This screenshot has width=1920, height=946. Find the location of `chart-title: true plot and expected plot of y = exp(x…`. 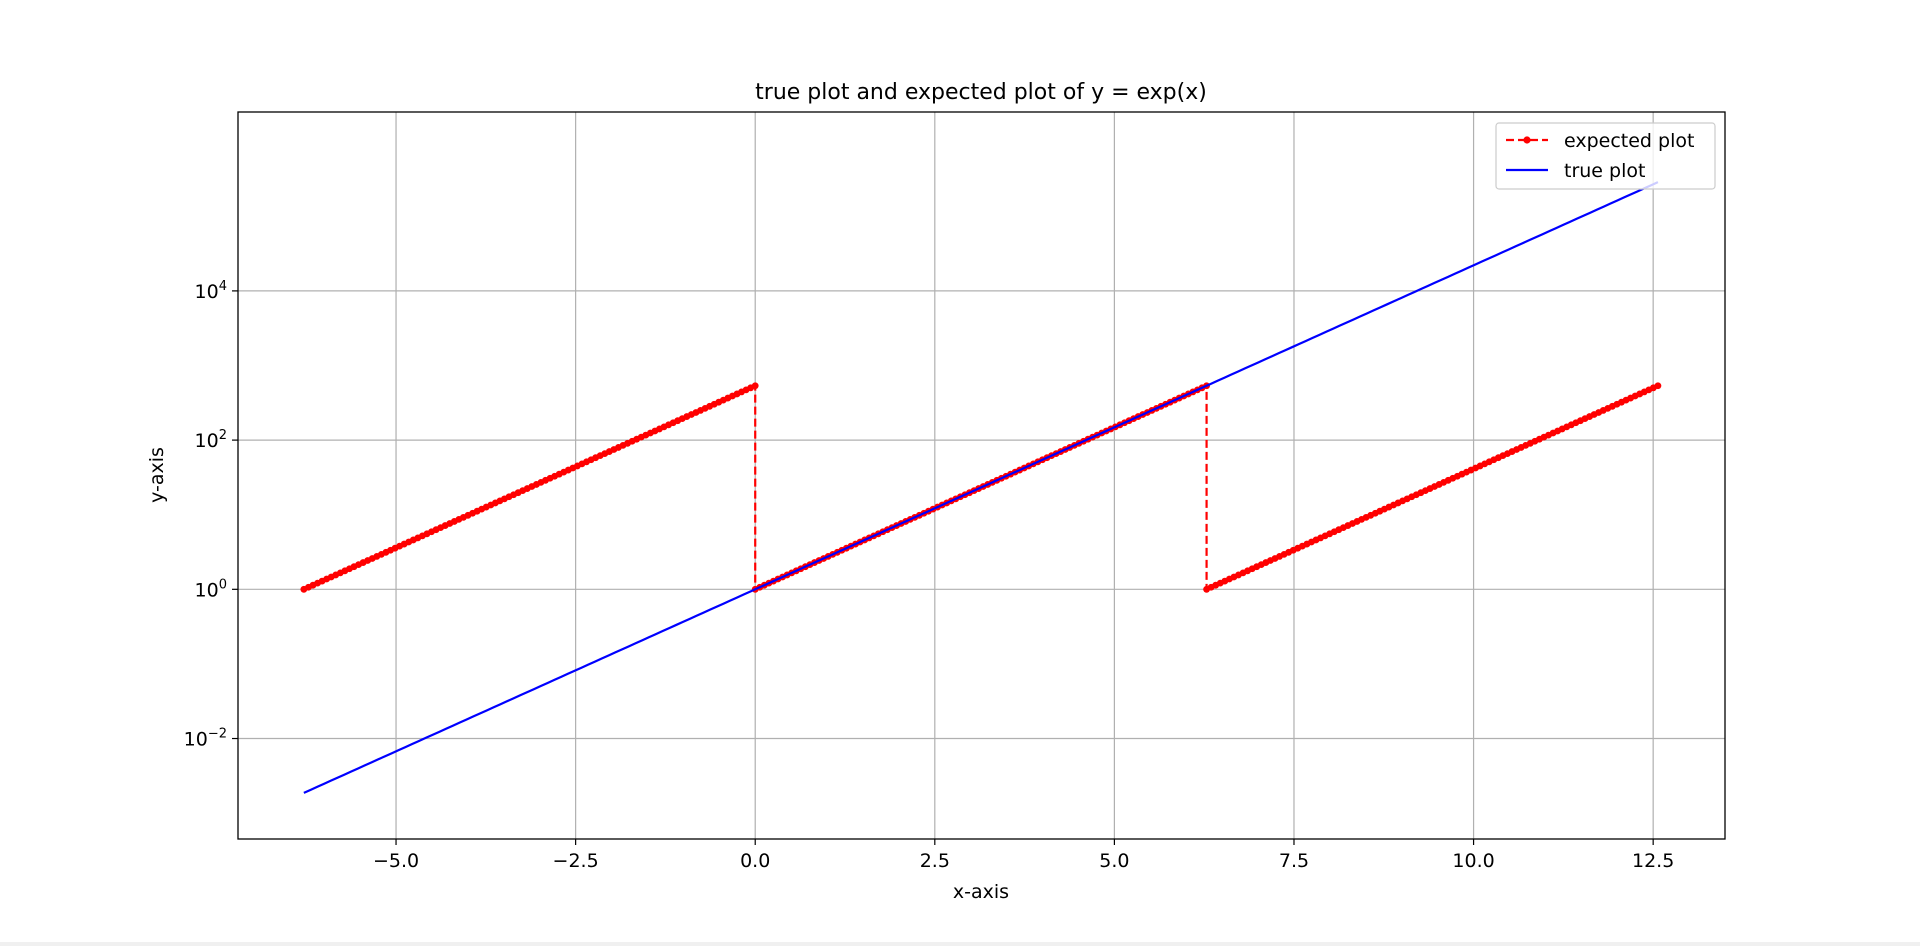

chart-title: true plot and expected plot of y = exp(x… is located at coordinates (981, 92).